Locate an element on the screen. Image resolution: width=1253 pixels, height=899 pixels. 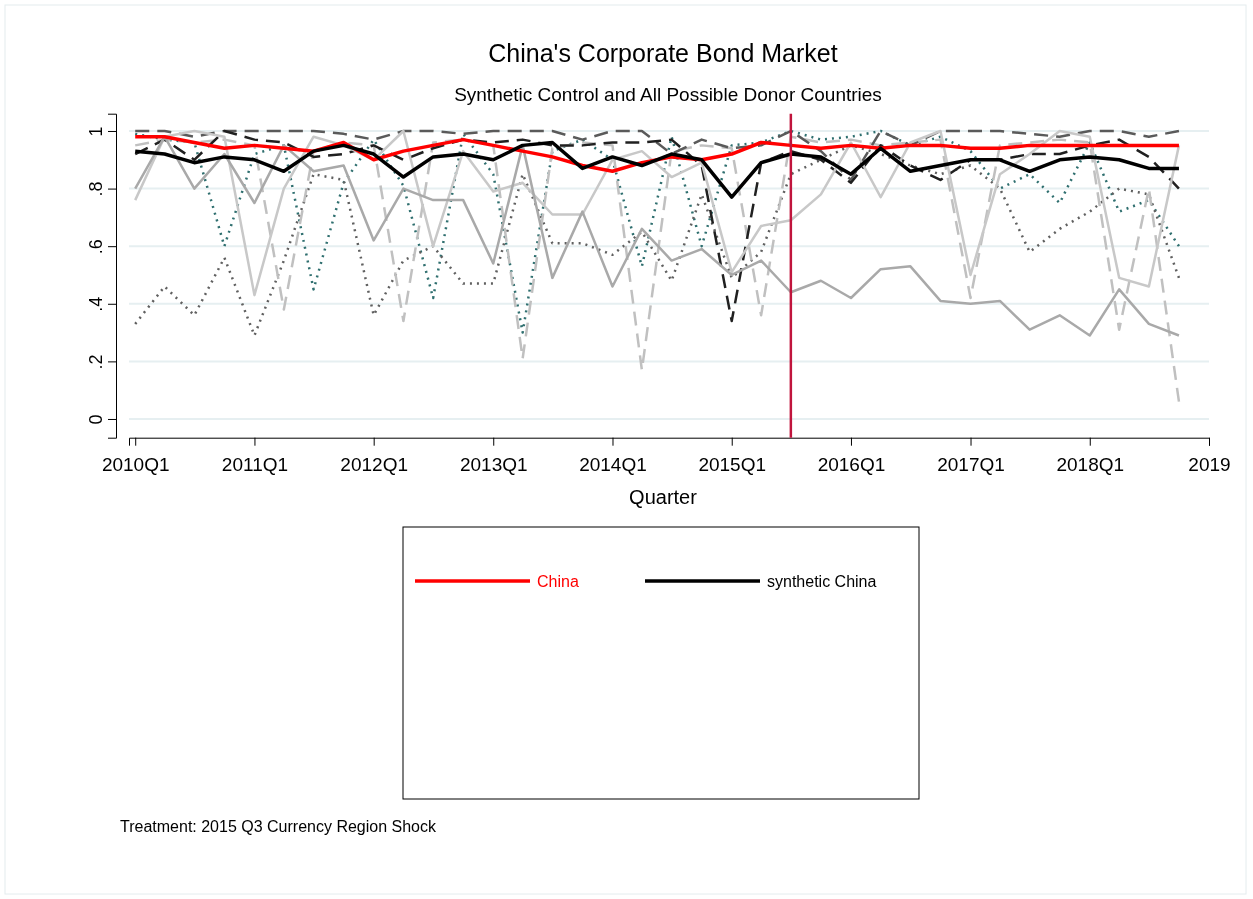
chart-subtitle: Synthetic Control and All Possible Donor Countries is located at coordinates (668, 94).